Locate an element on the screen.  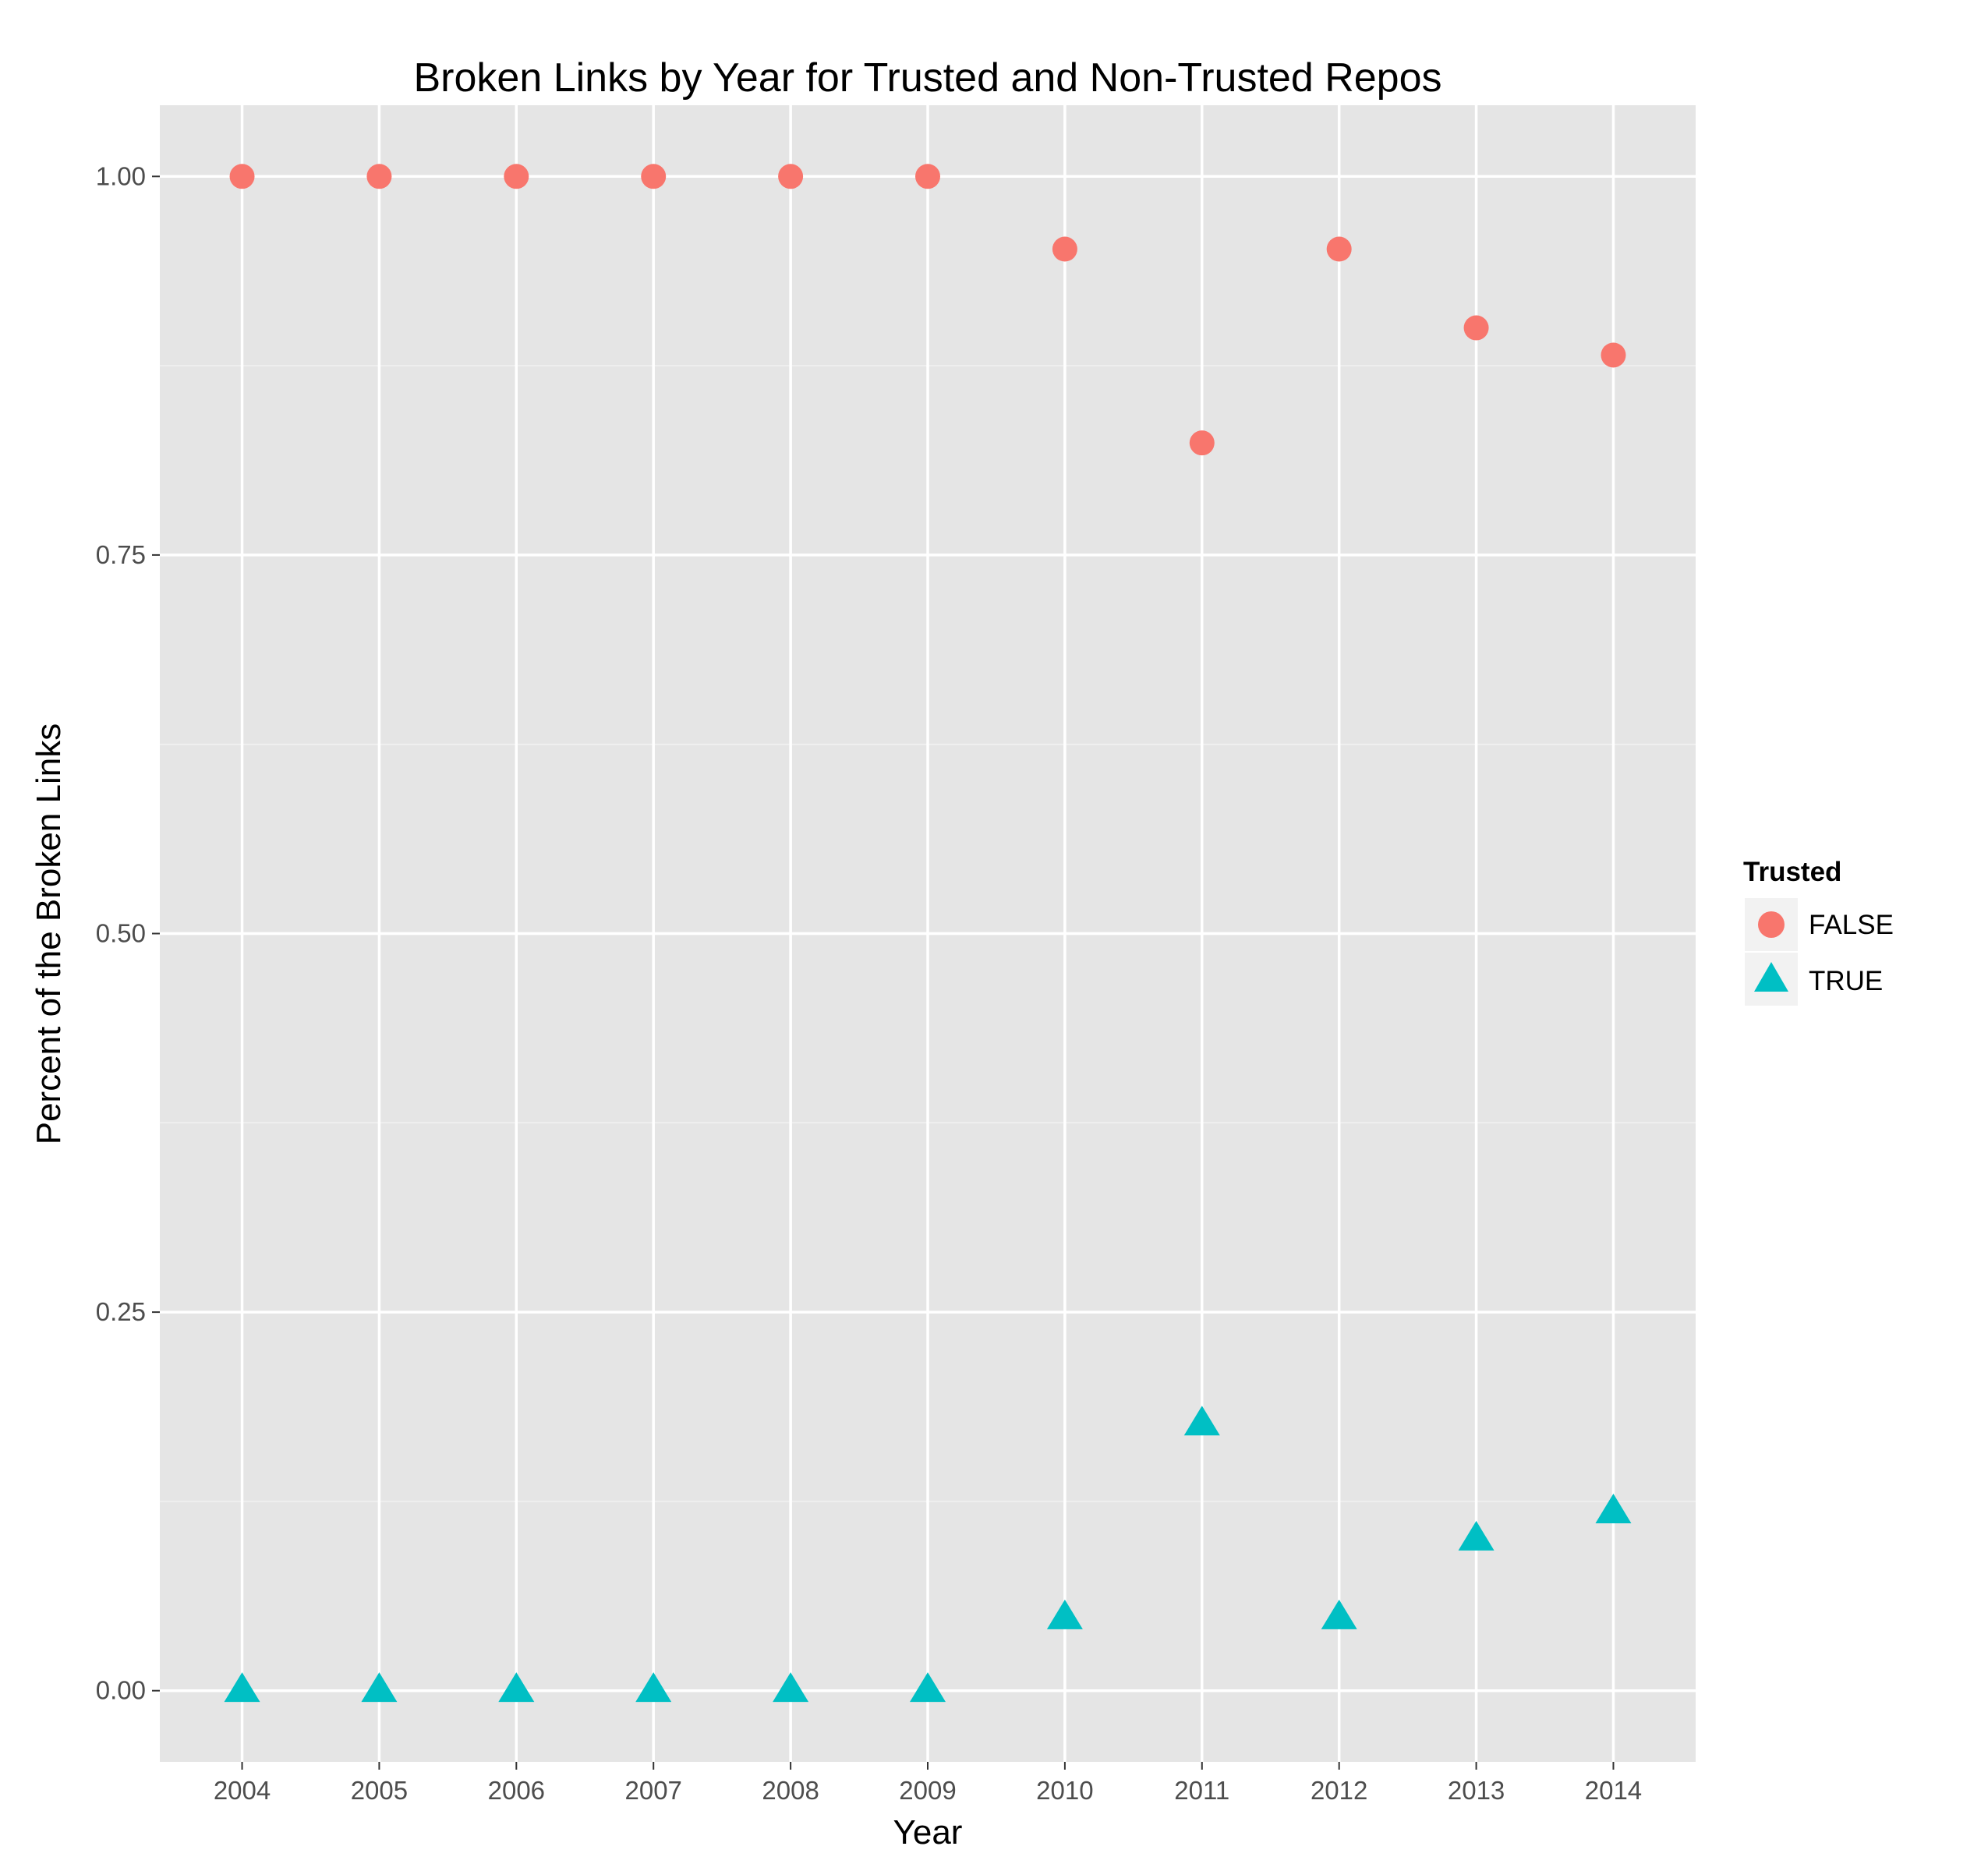
legend-item-true: TRUE is located at coordinates (1814, 979).